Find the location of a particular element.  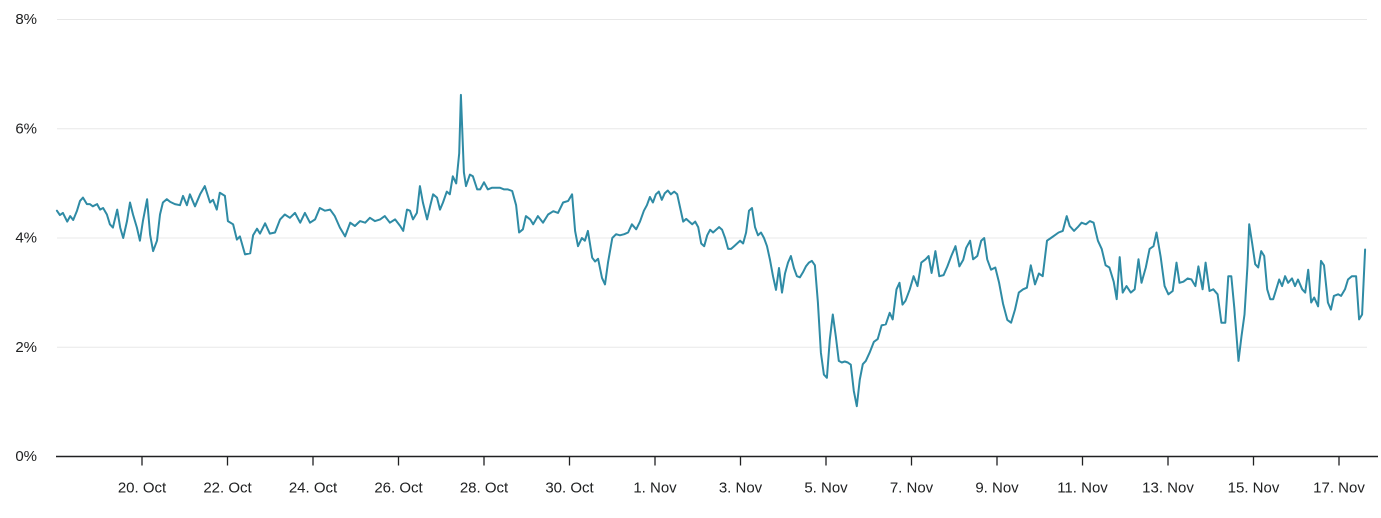

y-axis-label: 0% is located at coordinates (26, 456).